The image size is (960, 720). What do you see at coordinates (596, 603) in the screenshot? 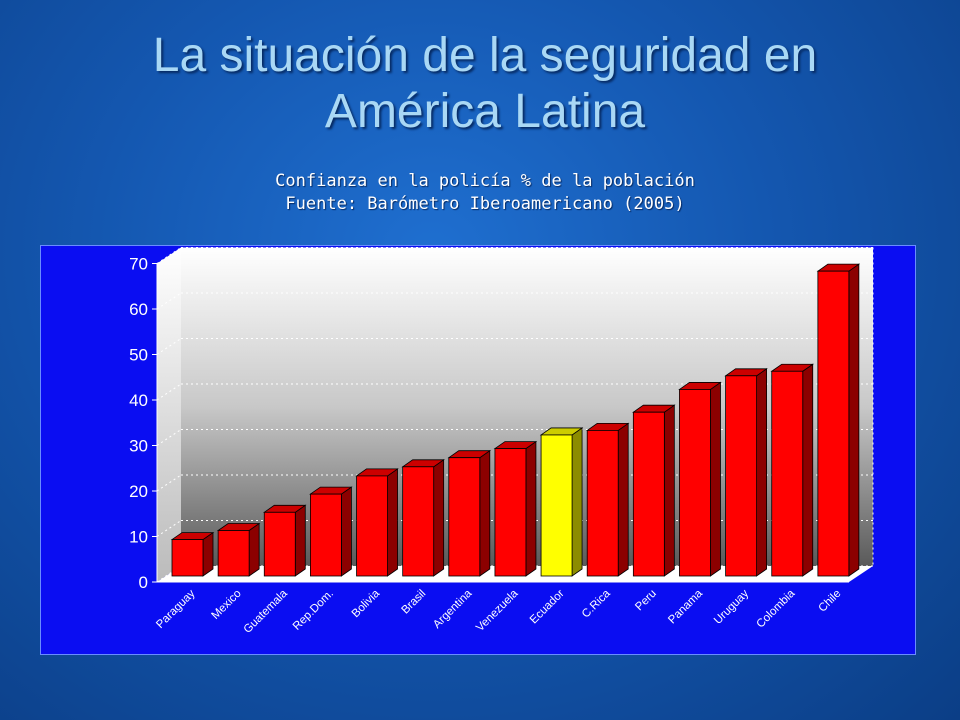
I see `x-tick-label: C.Rica` at bounding box center [596, 603].